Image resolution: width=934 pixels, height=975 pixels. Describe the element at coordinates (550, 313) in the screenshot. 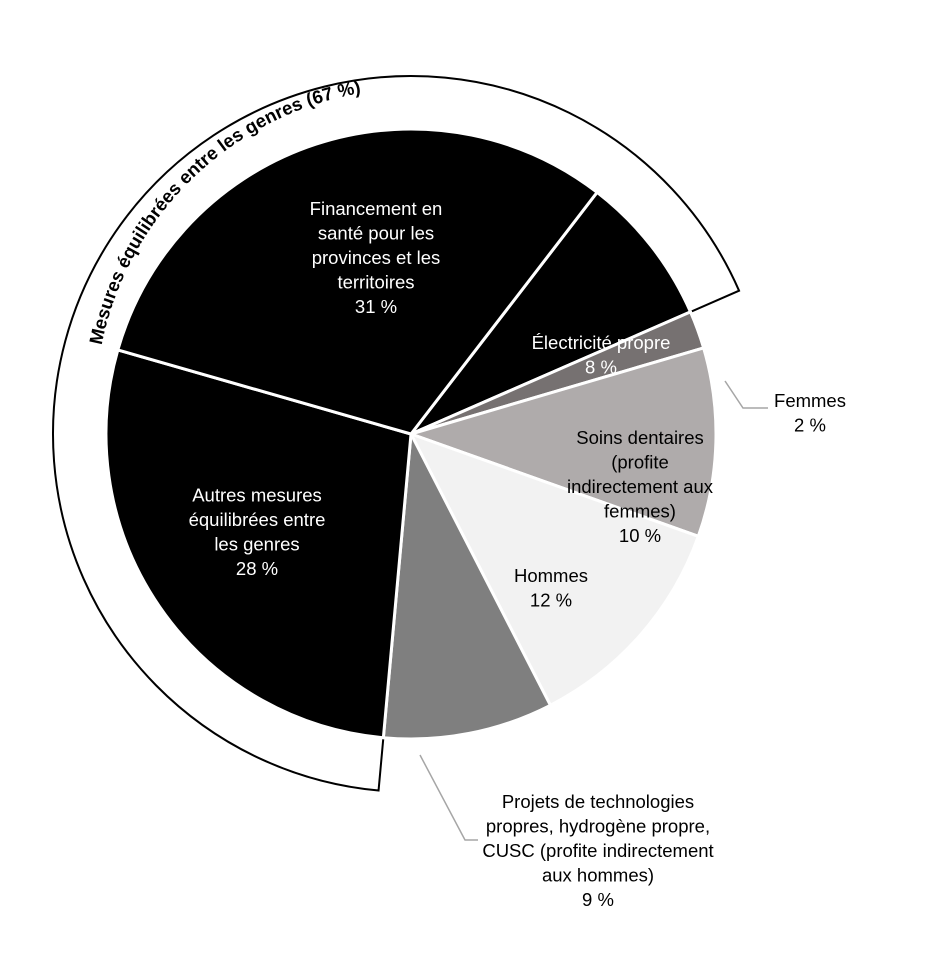

I see `pie-slice-elec` at that location.